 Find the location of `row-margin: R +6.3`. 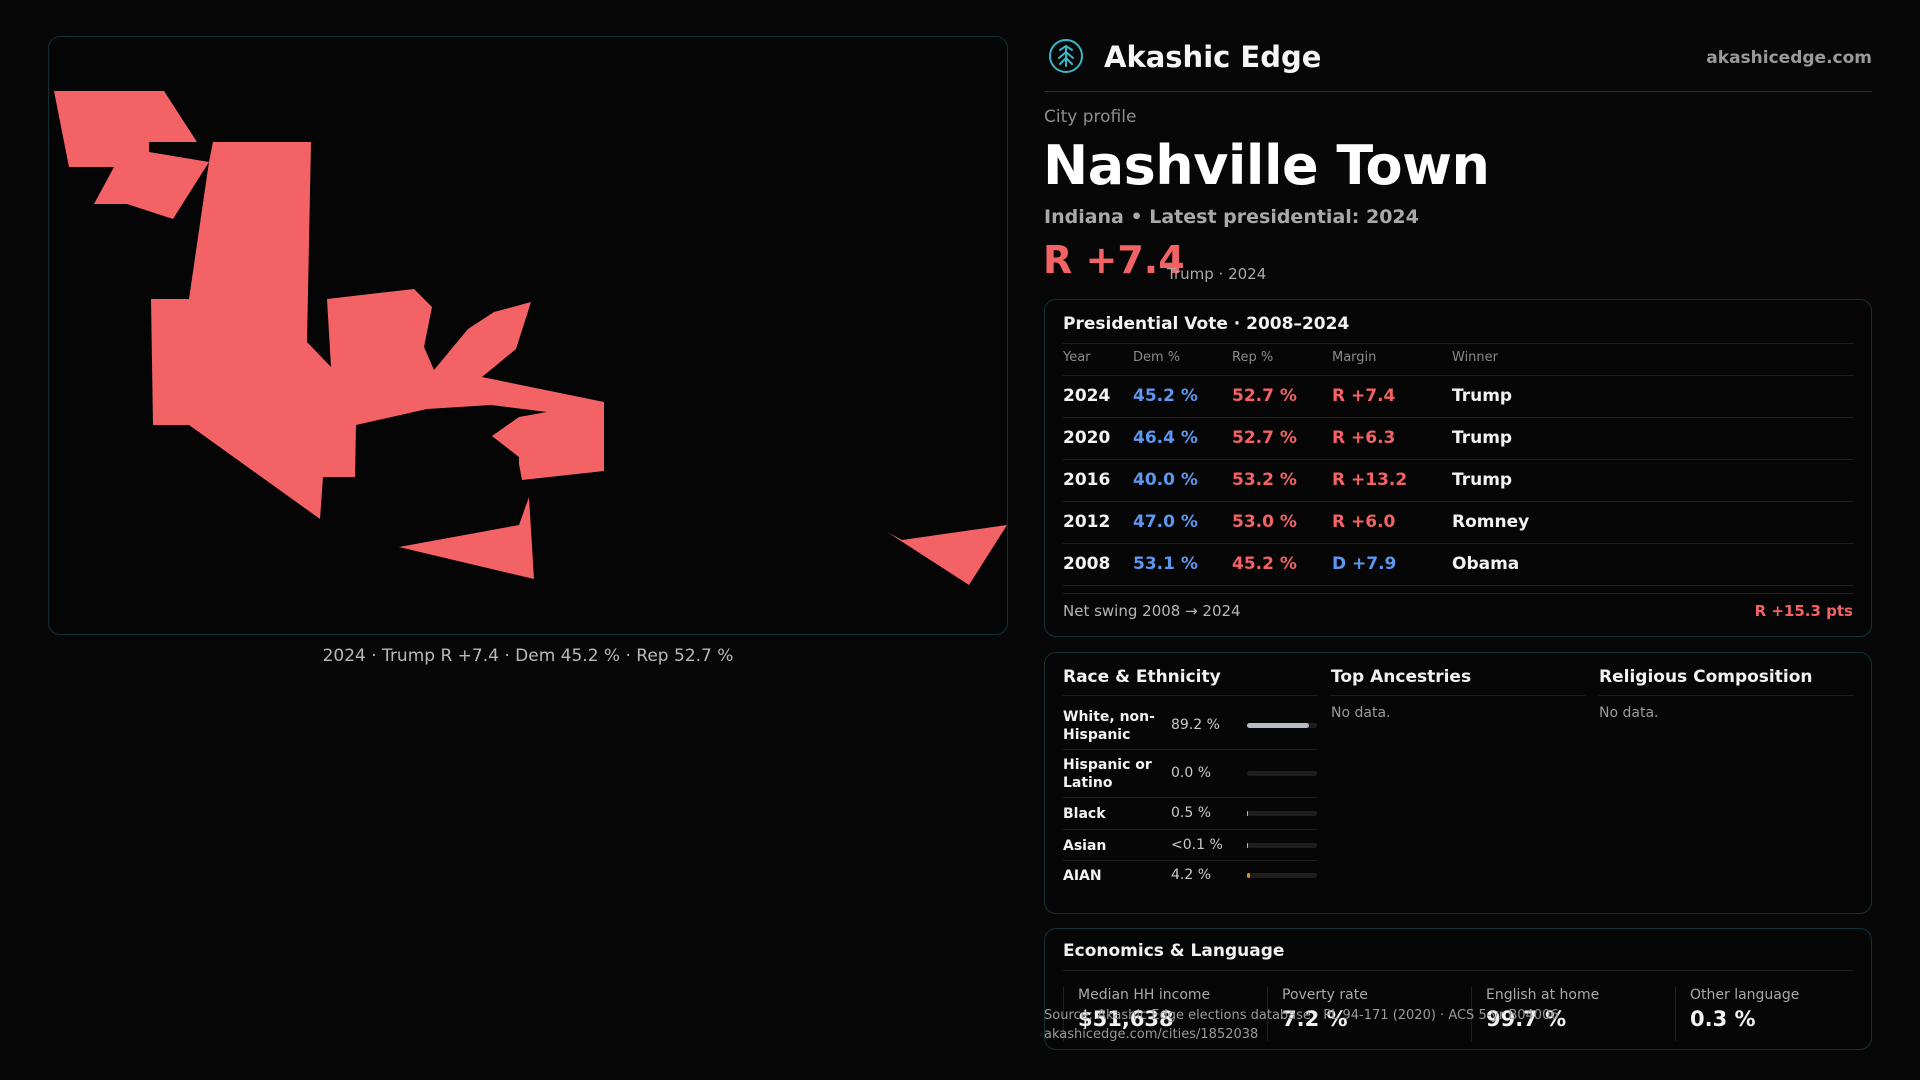

row-margin: R +6.3 is located at coordinates (1364, 438).